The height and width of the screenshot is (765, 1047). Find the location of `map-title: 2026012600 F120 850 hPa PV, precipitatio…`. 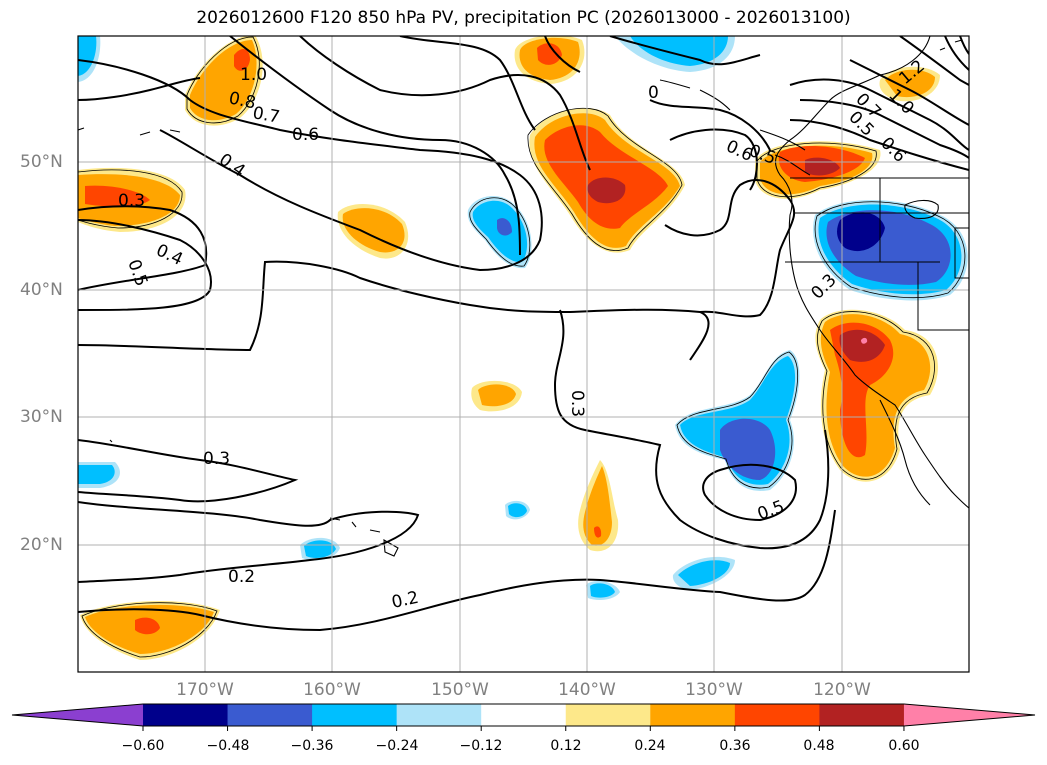

map-title: 2026012600 F120 850 hPa PV, precipitatio… is located at coordinates (523, 18).